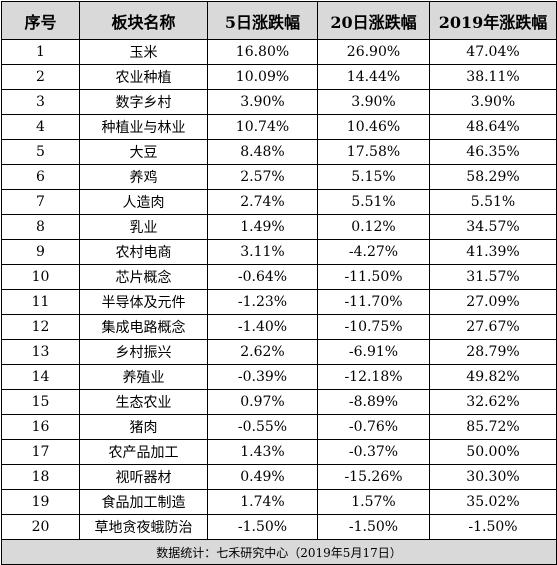 Image resolution: width=557 pixels, height=565 pixels. I want to click on change-2019: 30.30%, so click(493, 477).